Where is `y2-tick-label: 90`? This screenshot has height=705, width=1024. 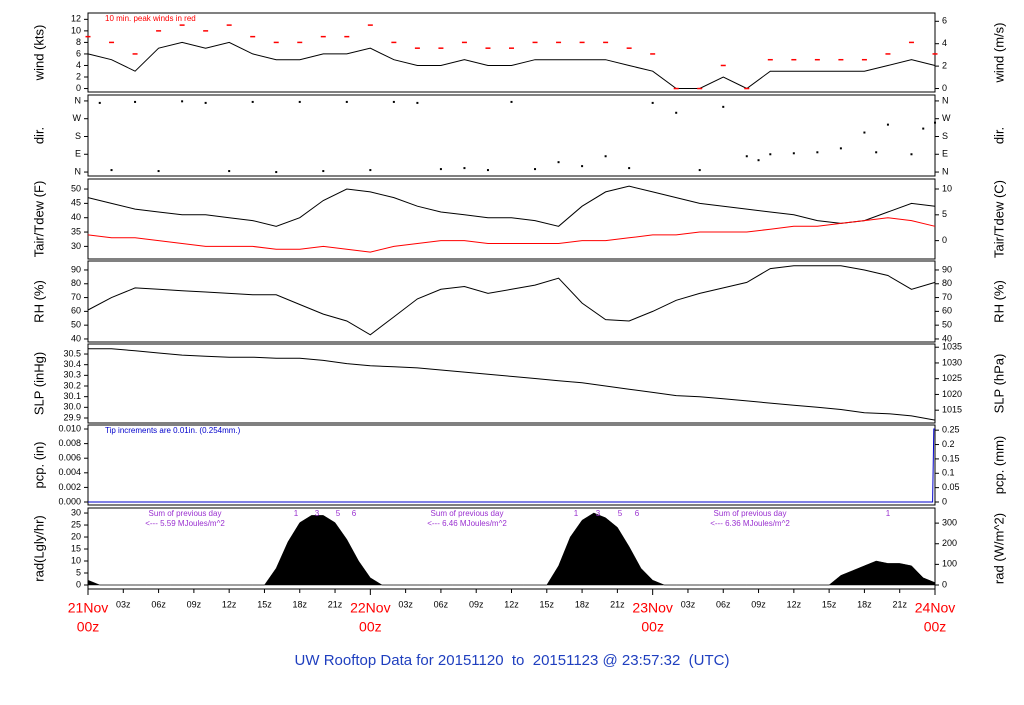 y2-tick-label: 90 is located at coordinates (947, 269).